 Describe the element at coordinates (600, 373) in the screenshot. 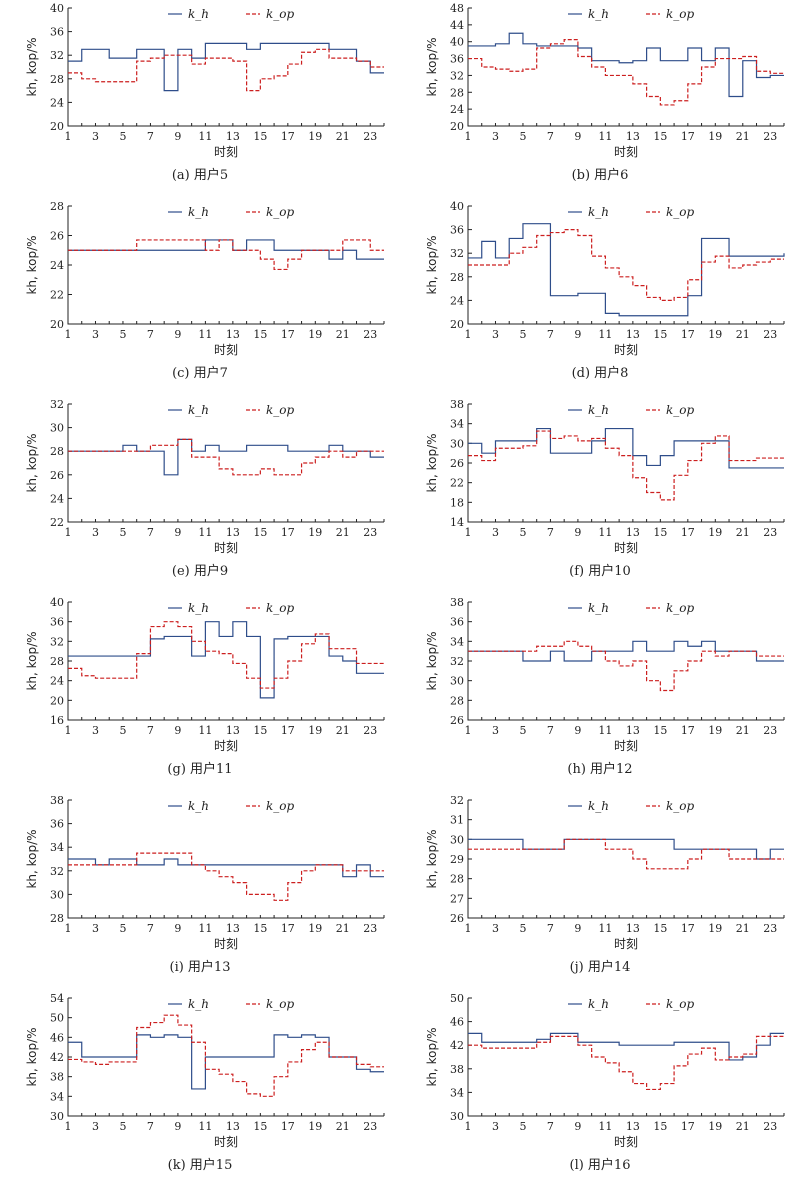

I see `chart-caption: (d) 用户8` at that location.